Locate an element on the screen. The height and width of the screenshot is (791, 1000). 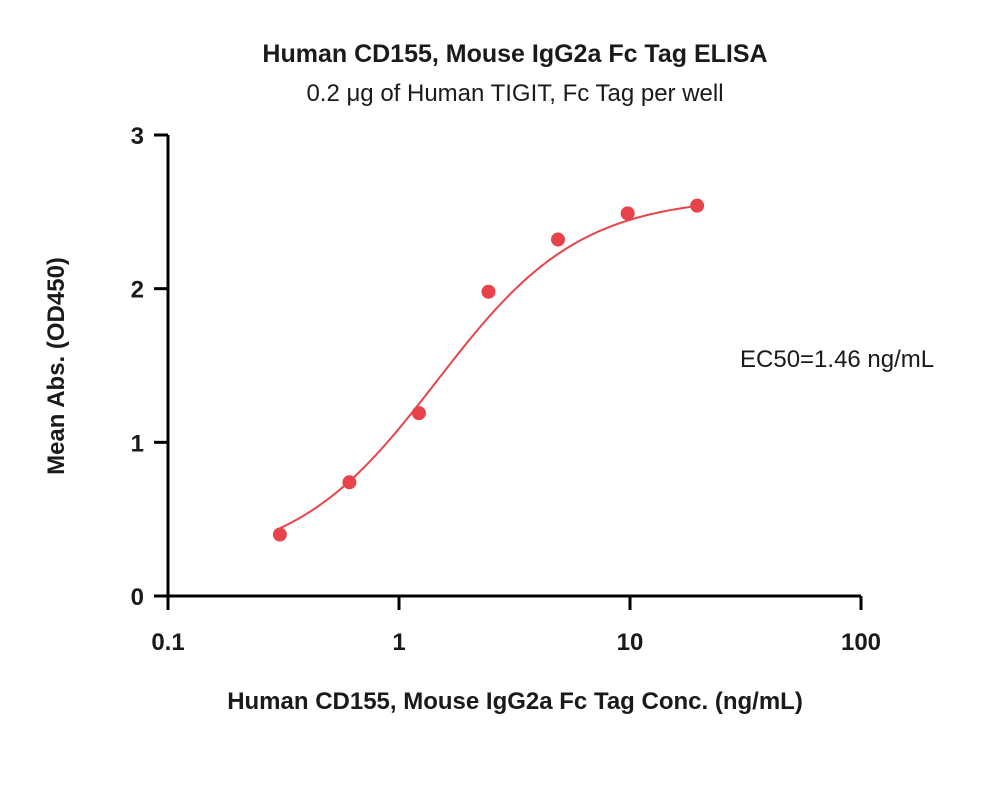
chart-subtitle: 0.2 μg of Human TIGIT, Fc Tag per well is located at coordinates (514, 93).